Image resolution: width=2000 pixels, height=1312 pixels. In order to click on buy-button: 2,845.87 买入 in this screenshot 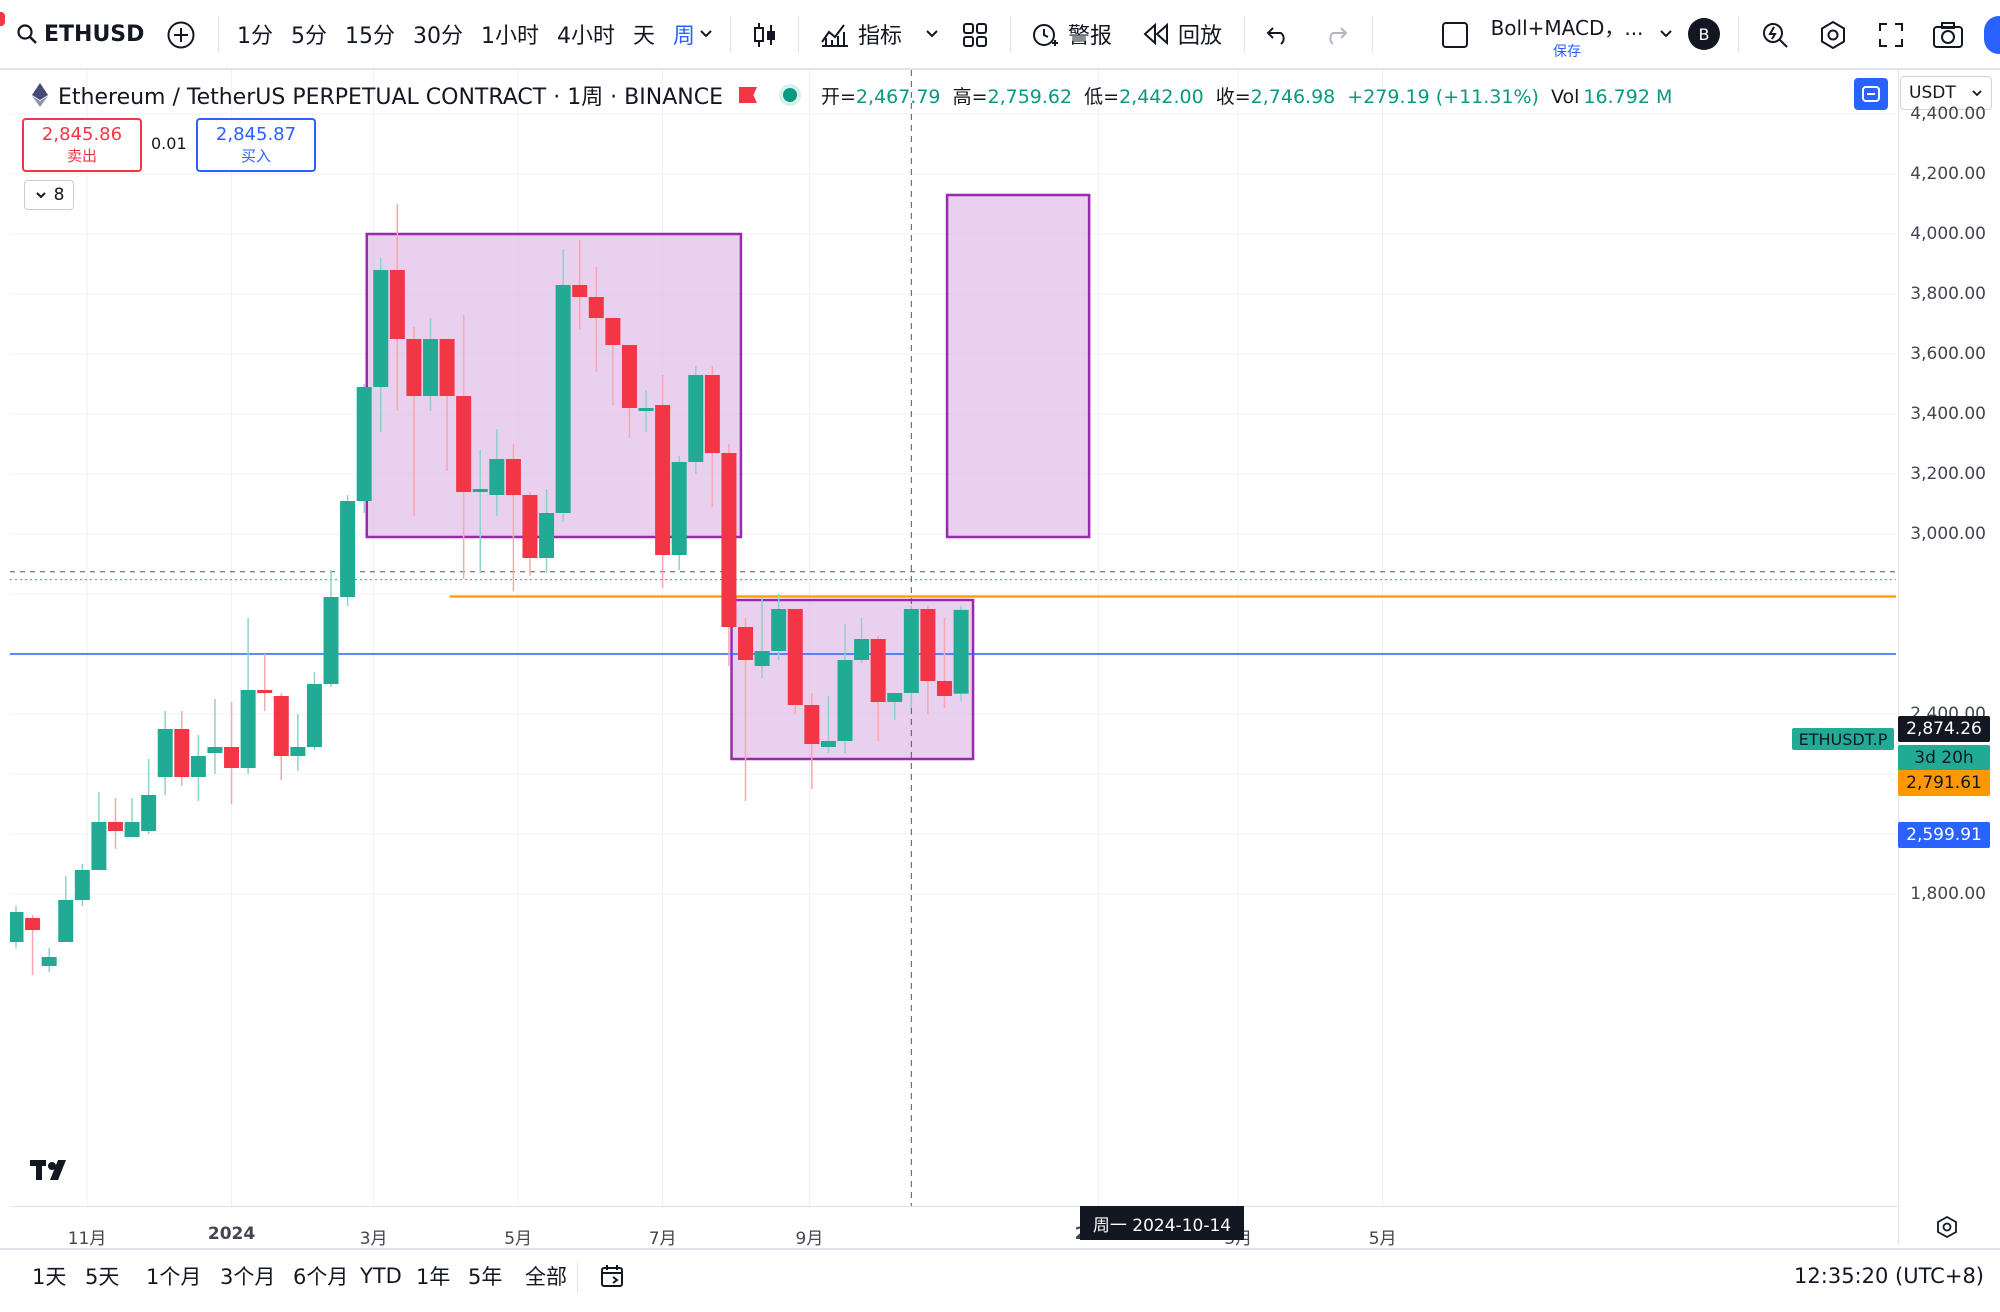, I will do `click(256, 145)`.